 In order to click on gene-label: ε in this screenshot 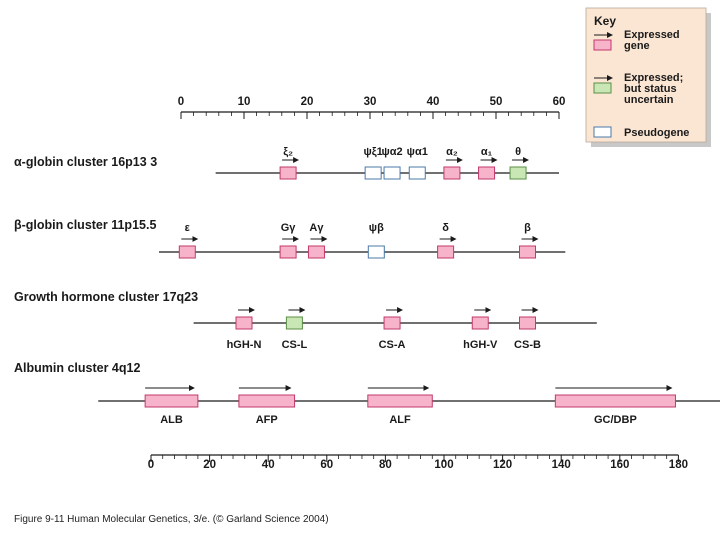, I will do `click(188, 228)`.